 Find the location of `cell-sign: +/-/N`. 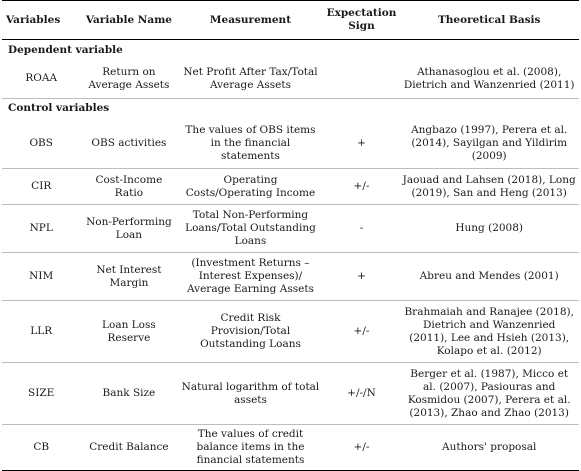

cell-sign: +/-/N is located at coordinates (361, 393).